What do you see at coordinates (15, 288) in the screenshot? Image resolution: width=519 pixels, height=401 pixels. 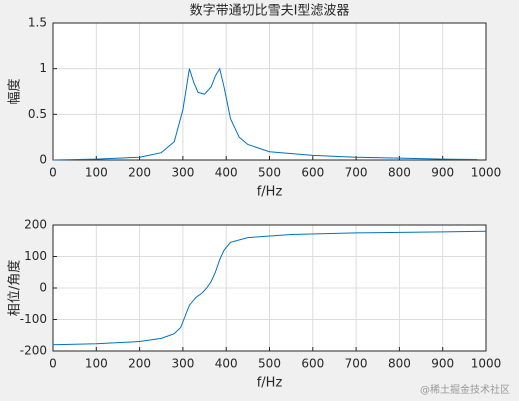 I see `y-axis-label: 相位/角度` at bounding box center [15, 288].